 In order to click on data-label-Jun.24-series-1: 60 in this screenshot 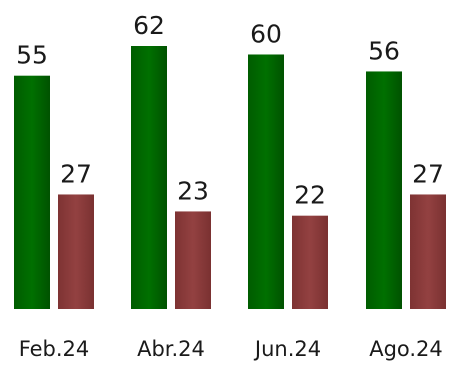, I will do `click(266, 33)`.